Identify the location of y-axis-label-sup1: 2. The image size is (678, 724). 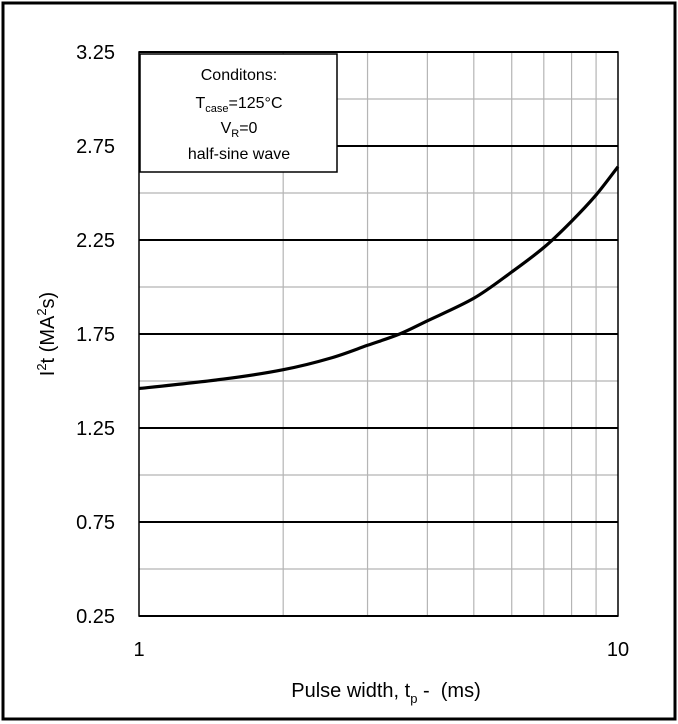
(41, 366).